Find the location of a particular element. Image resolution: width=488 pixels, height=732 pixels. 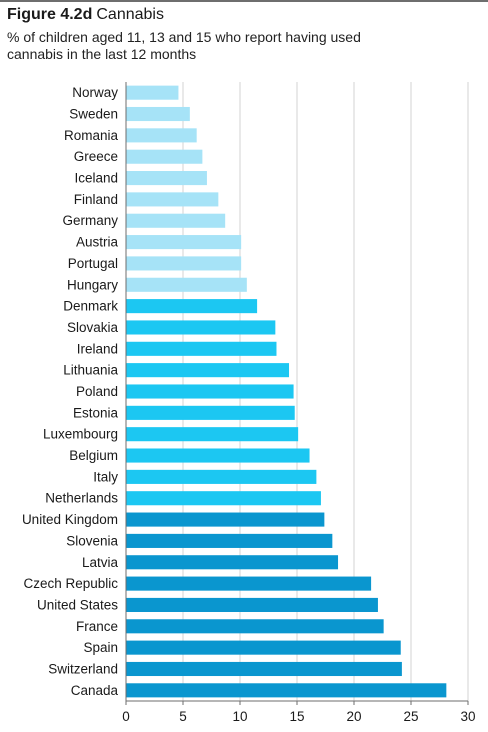

category-label: Italy is located at coordinates (105, 476).